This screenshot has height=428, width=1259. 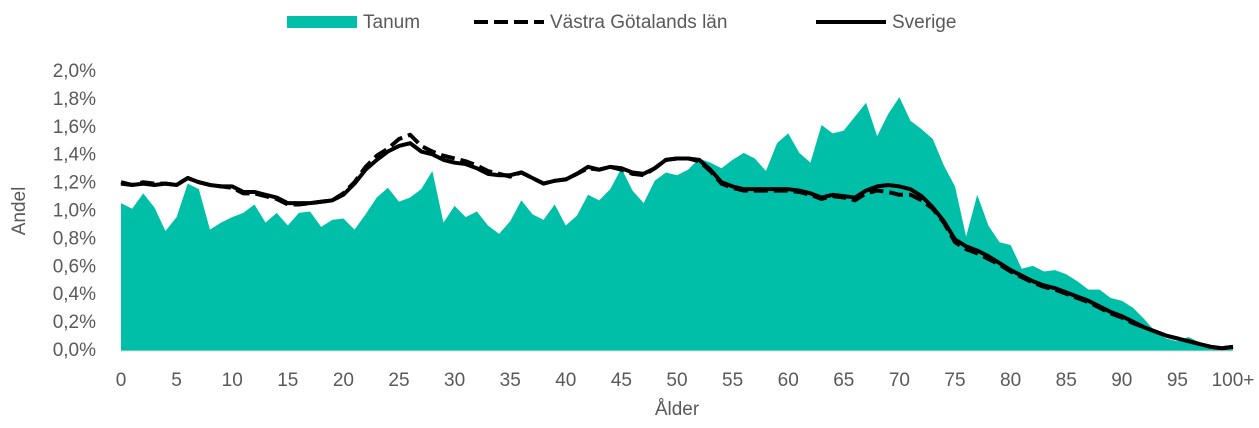 What do you see at coordinates (899, 380) in the screenshot?
I see `x-tick-label: 70` at bounding box center [899, 380].